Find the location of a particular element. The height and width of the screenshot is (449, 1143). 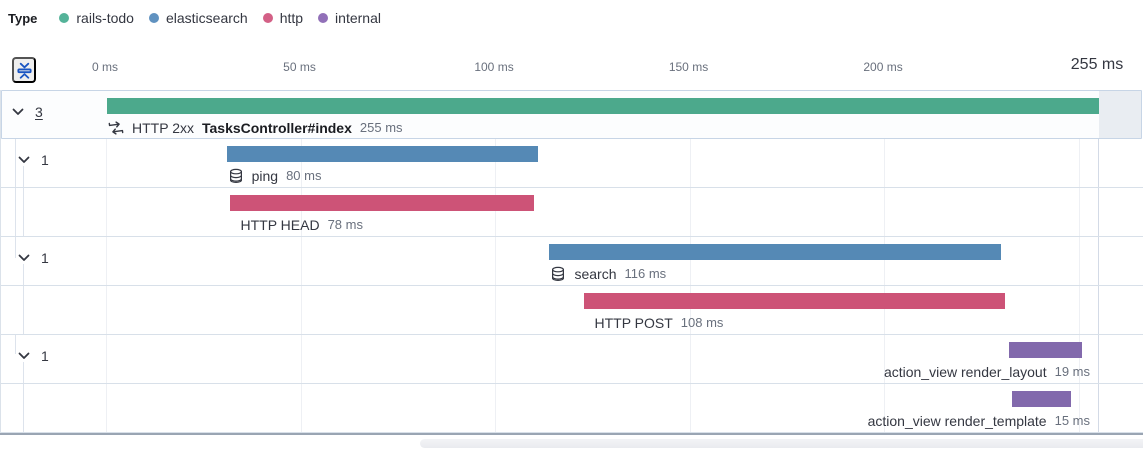

legend-item-rails-todo: rails-todo is located at coordinates (96, 18).